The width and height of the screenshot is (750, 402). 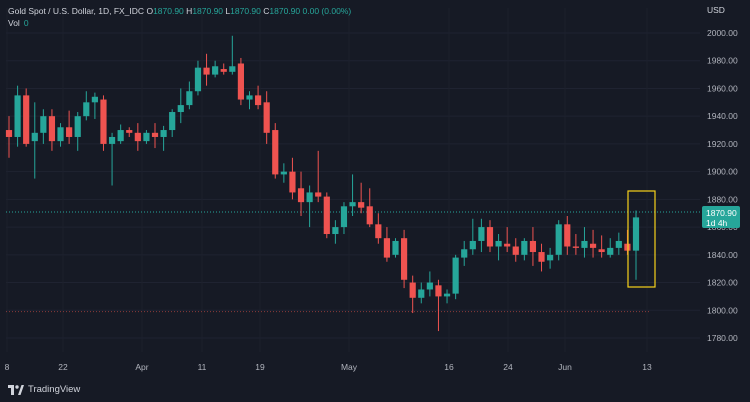 I want to click on volume-label: Vol, so click(x=14, y=23).